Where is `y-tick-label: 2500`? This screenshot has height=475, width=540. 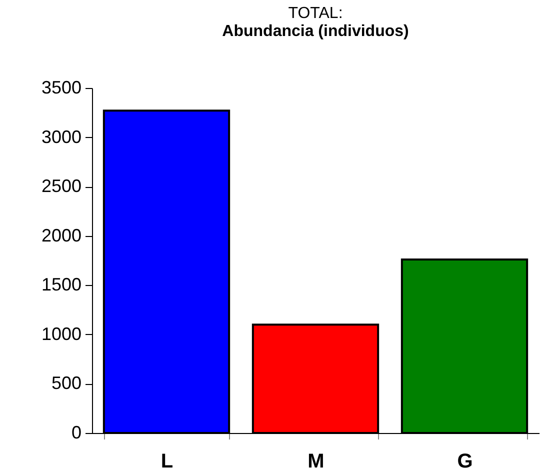 y-tick-label: 2500 is located at coordinates (61, 186).